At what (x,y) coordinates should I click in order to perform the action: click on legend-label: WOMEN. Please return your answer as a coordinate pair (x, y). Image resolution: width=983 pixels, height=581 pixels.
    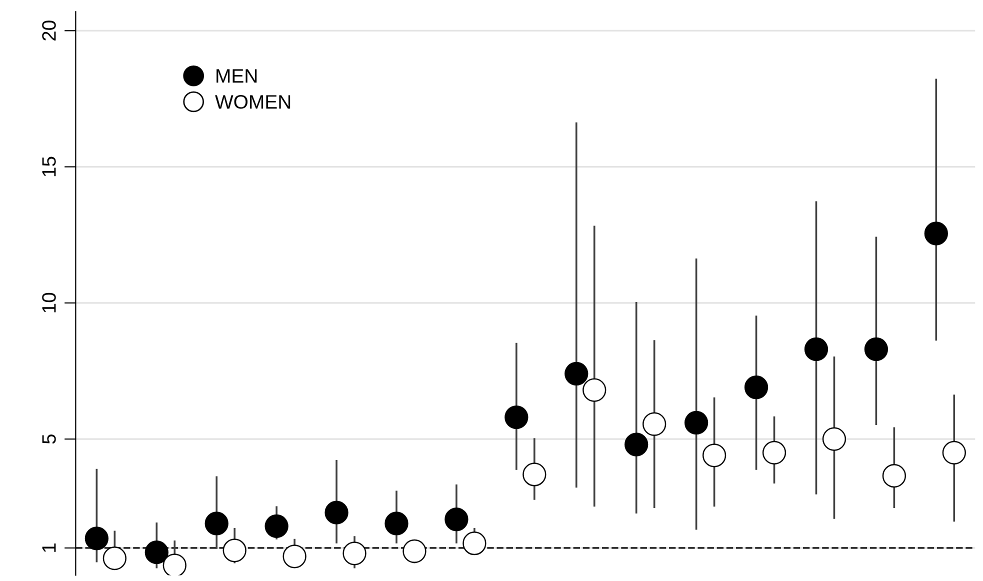
    Looking at the image, I should click on (252, 101).